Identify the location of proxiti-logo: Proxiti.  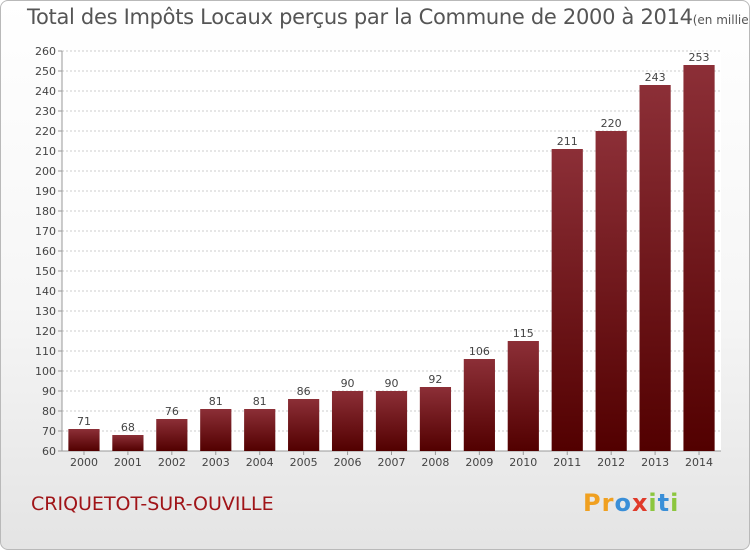
(631, 503).